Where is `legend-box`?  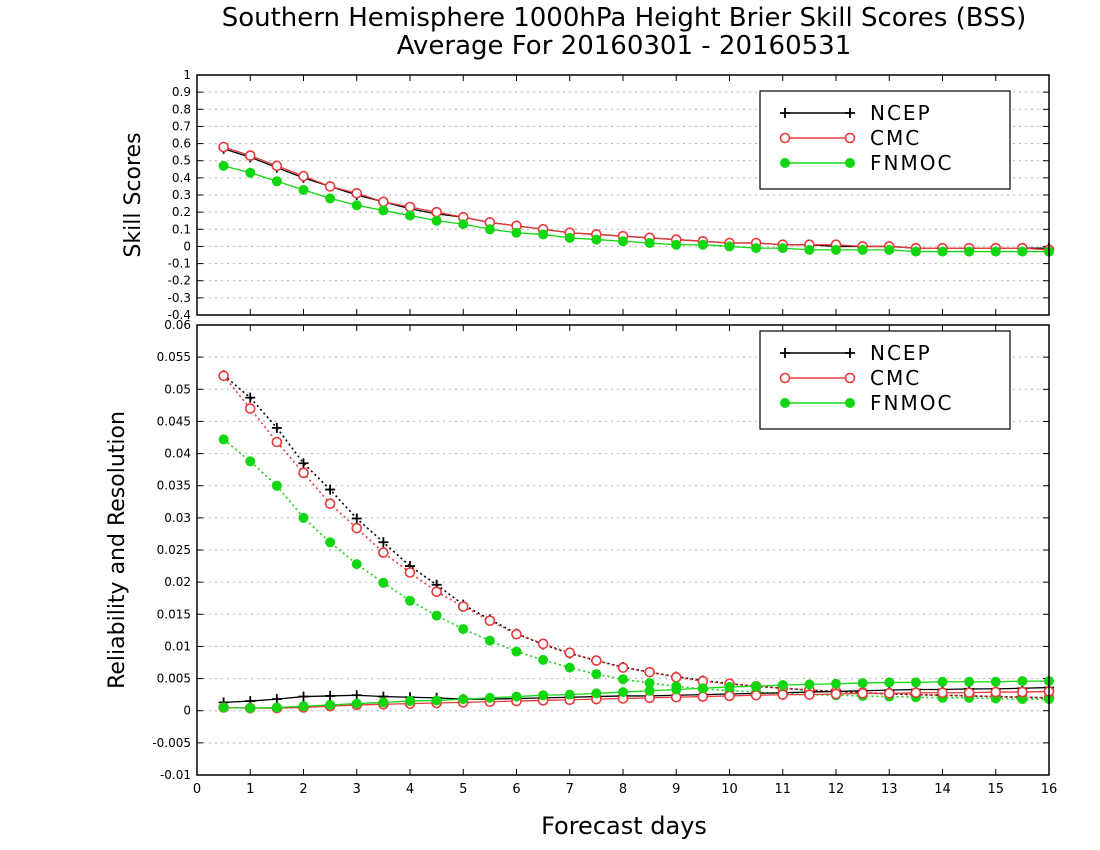
legend-box is located at coordinates (885, 380).